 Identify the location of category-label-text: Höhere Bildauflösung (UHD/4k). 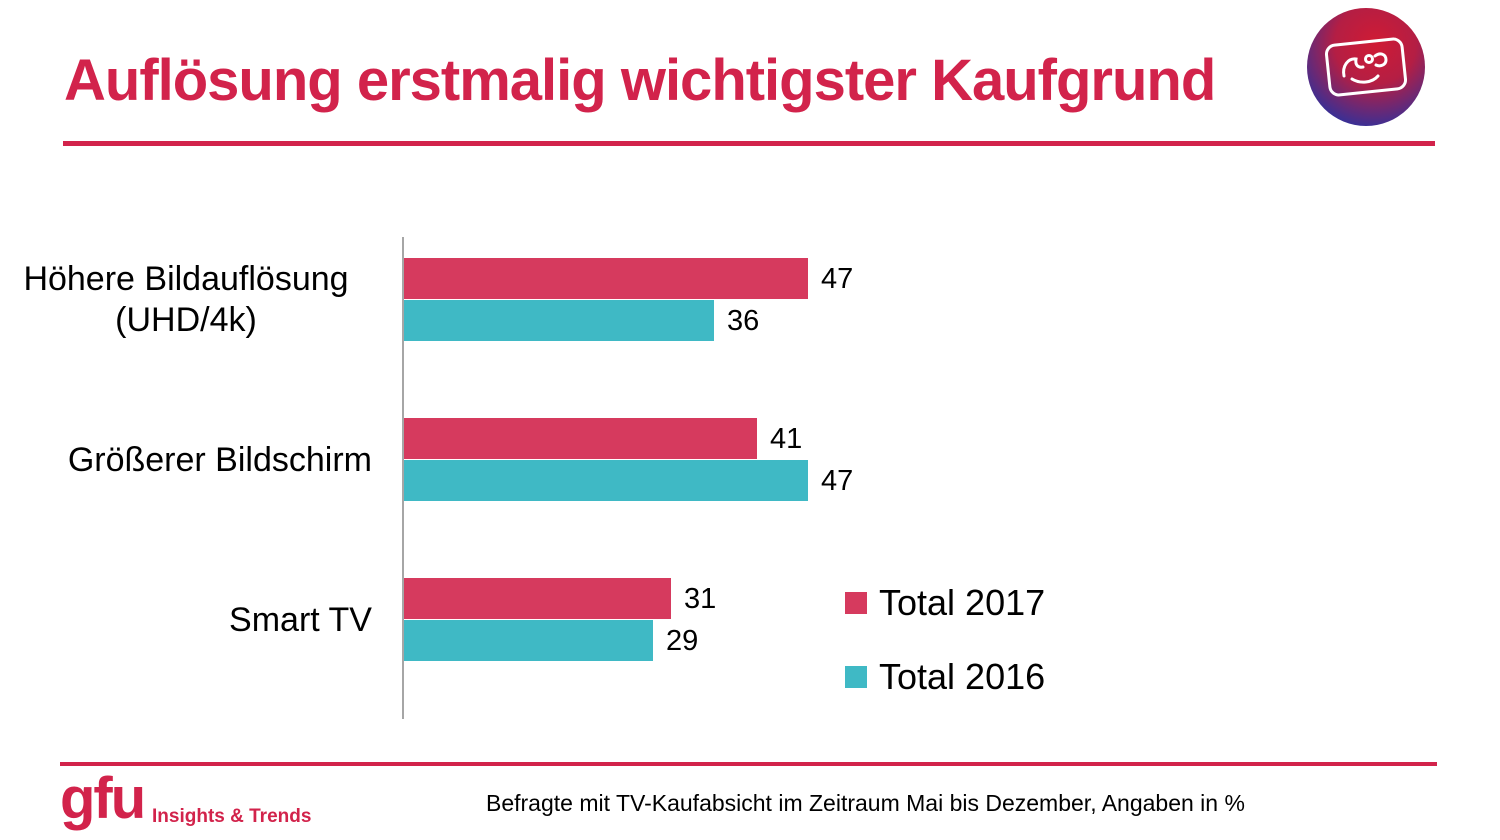
(186, 299).